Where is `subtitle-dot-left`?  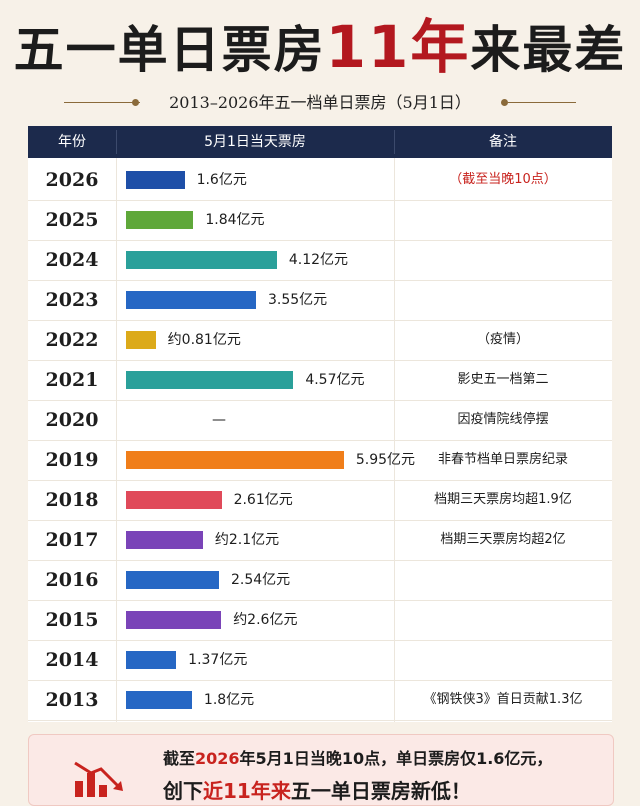
subtitle-dot-left is located at coordinates (135, 102).